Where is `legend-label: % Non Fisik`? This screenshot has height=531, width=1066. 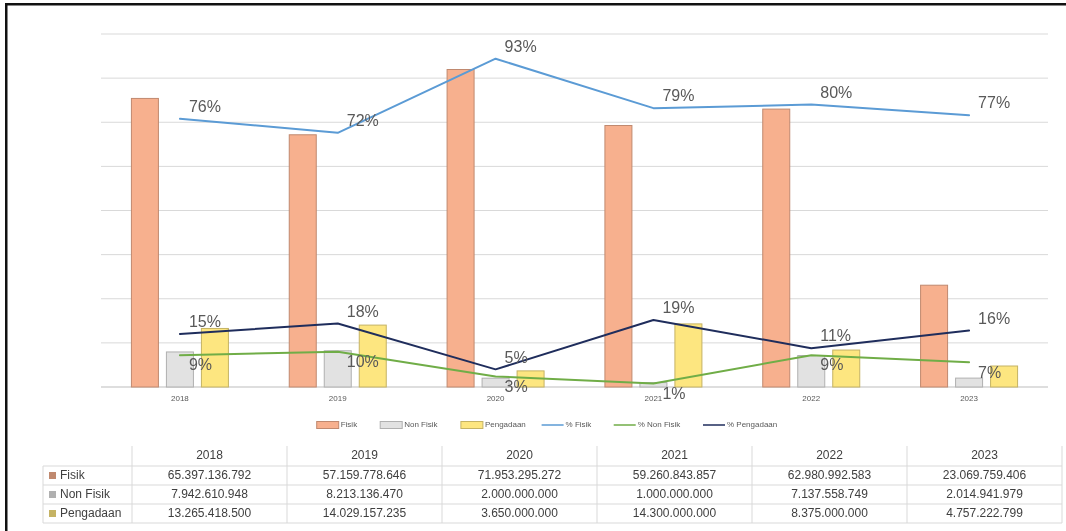
legend-label: % Non Fisik is located at coordinates (659, 425).